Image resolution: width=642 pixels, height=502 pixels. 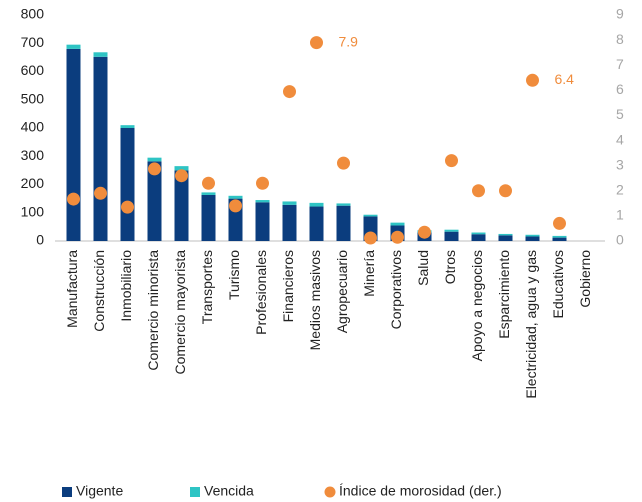 What do you see at coordinates (620, 189) in the screenshot?
I see `y2-tick-label: 2` at bounding box center [620, 189].